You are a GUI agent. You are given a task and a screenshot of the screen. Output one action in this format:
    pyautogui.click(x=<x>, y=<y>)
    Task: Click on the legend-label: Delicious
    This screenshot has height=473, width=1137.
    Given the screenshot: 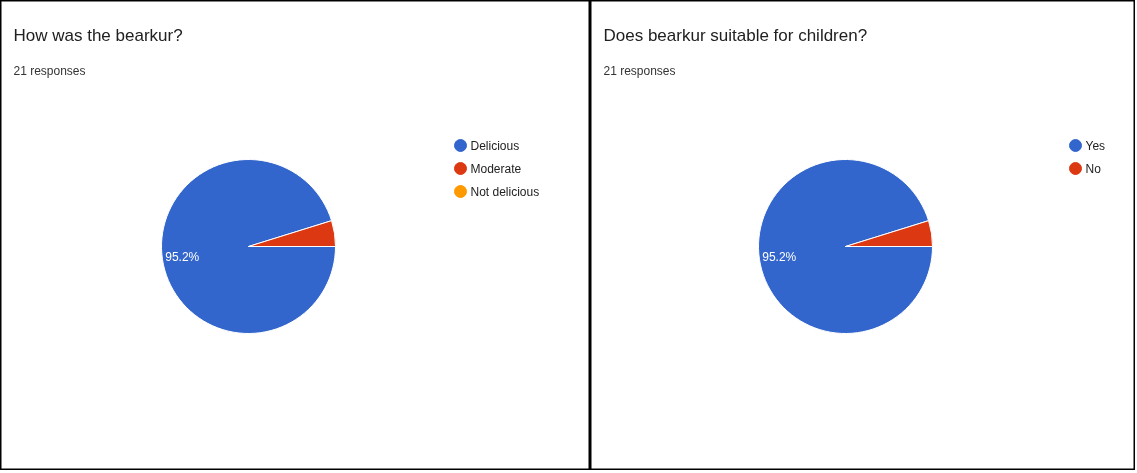 What is the action you would take?
    pyautogui.click(x=495, y=145)
    